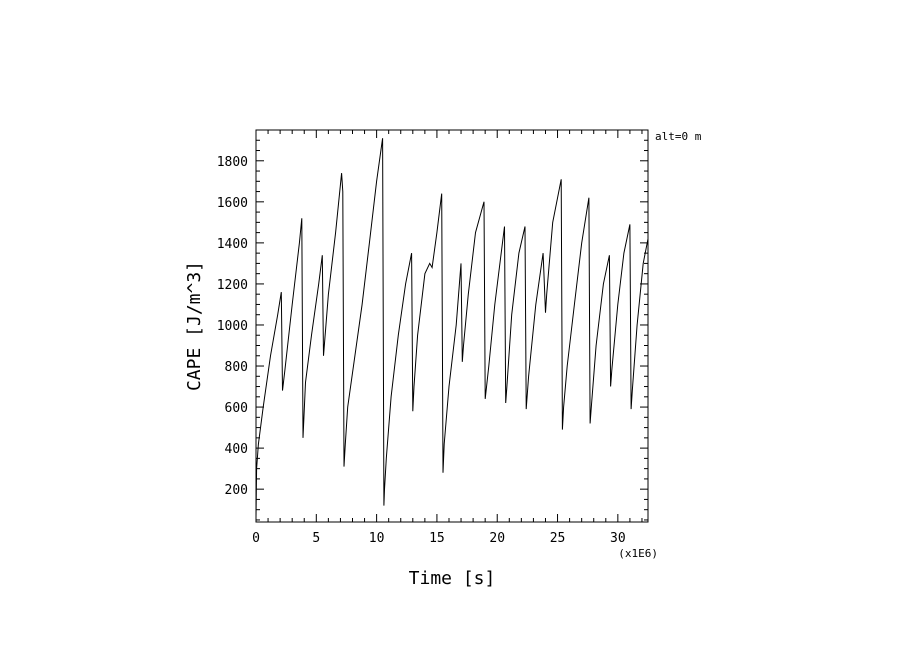  Describe the element at coordinates (232, 203) in the screenshot. I see `y-tick-label: 1600` at that location.